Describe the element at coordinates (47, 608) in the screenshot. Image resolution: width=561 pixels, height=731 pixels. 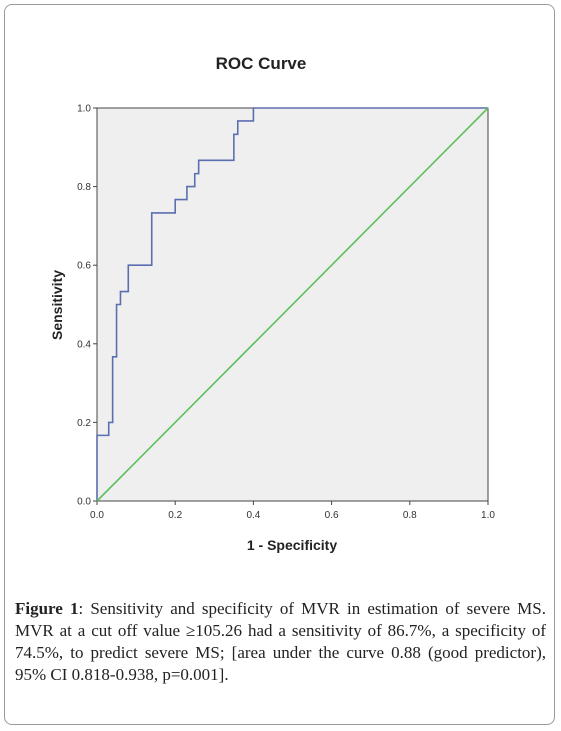
I see `caption-label: Figure 1` at that location.